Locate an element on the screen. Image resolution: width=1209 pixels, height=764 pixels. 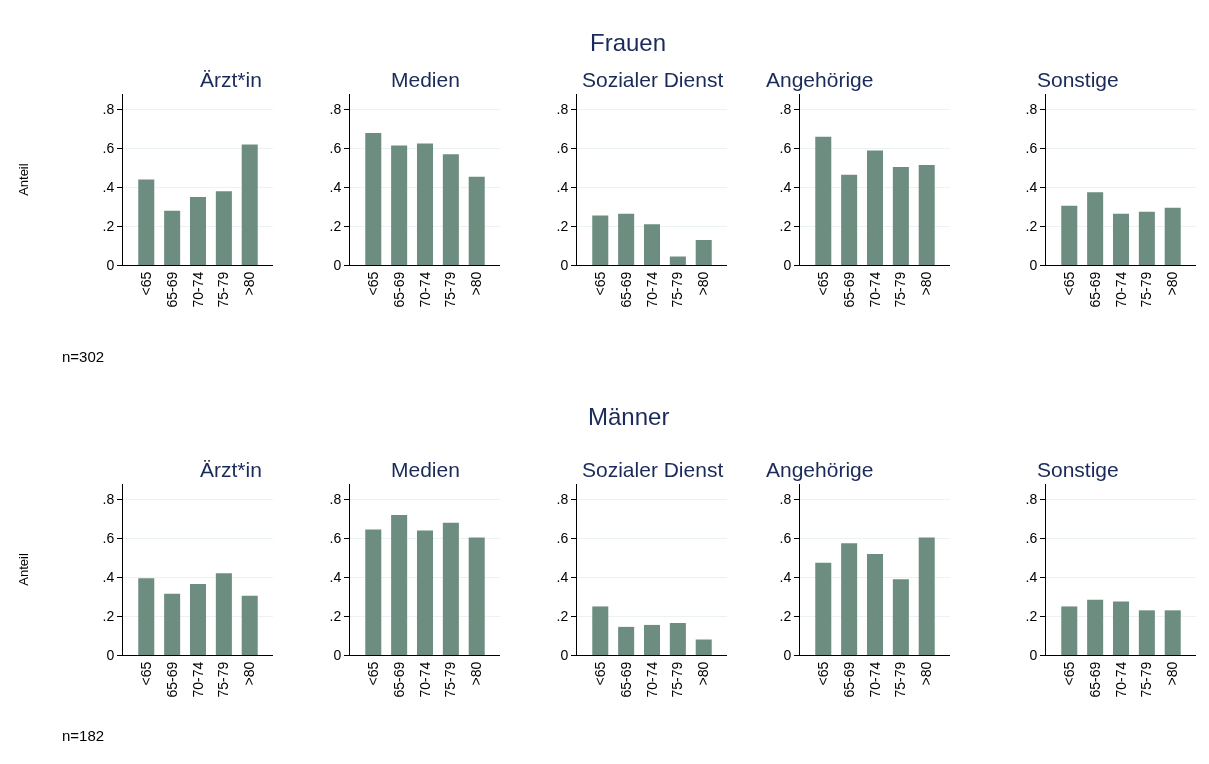
chart-title: Medien is located at coordinates (425, 469).